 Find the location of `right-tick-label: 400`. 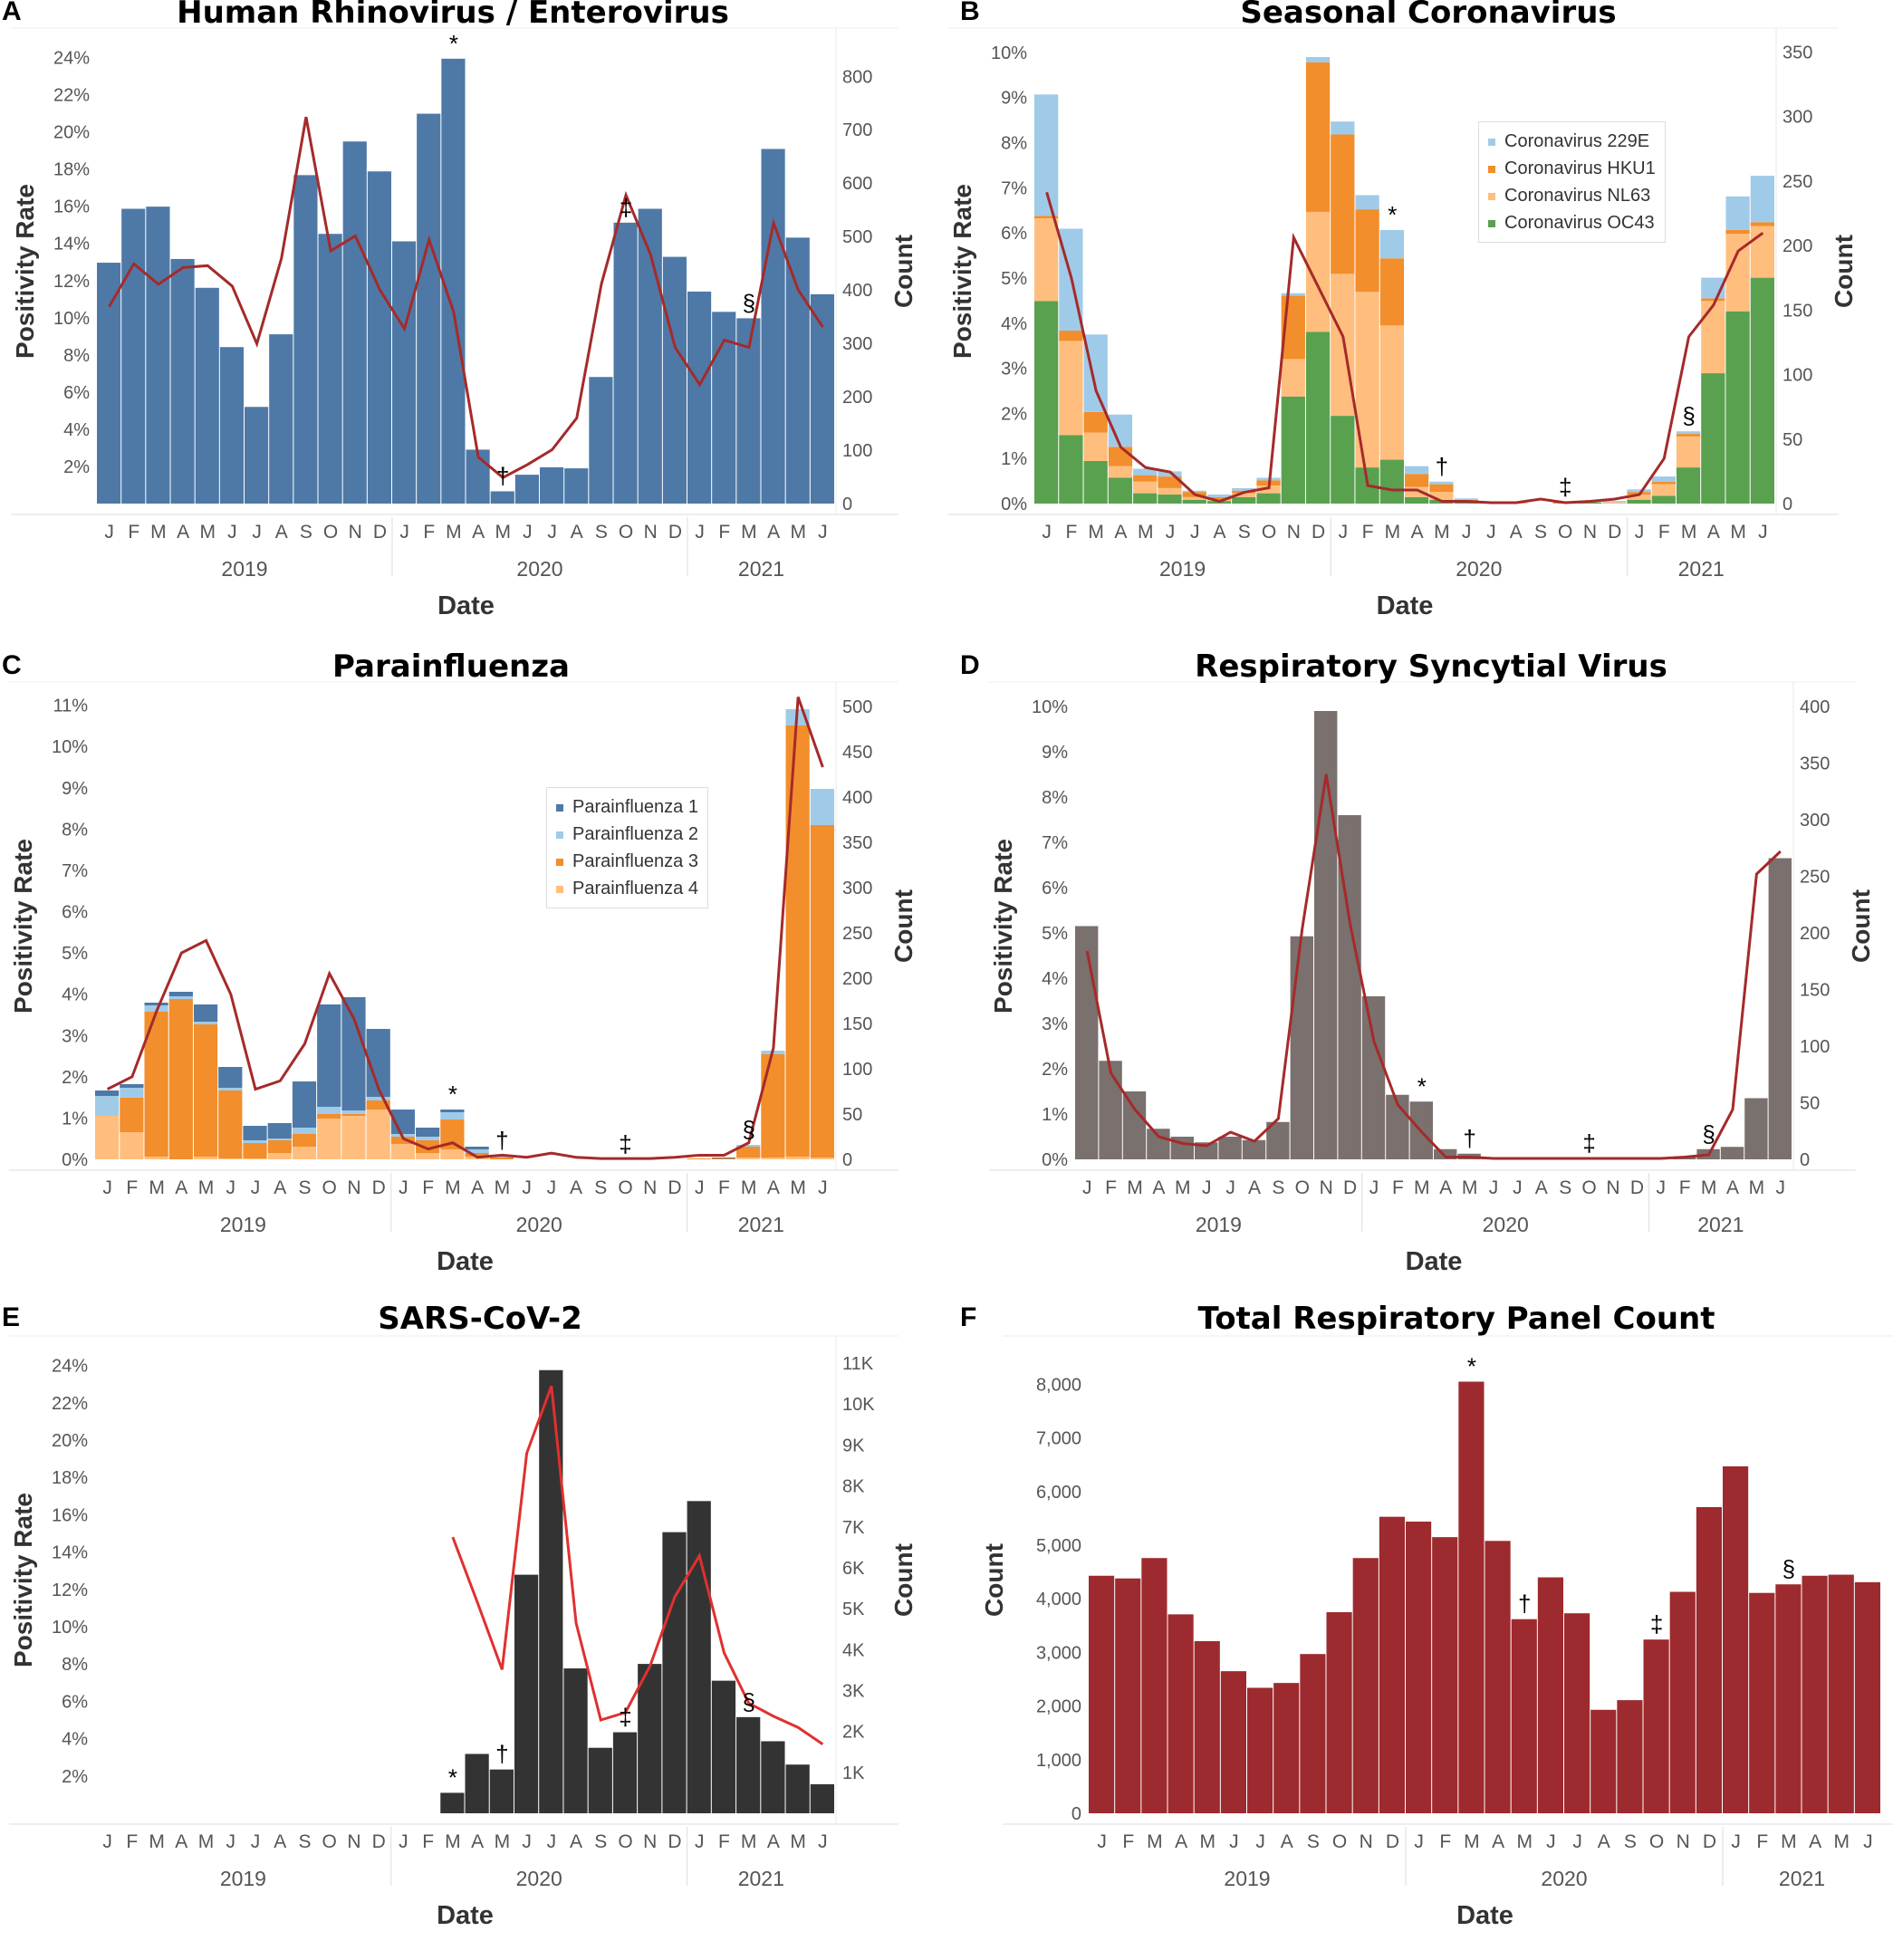

right-tick-label: 400 is located at coordinates (1815, 707).